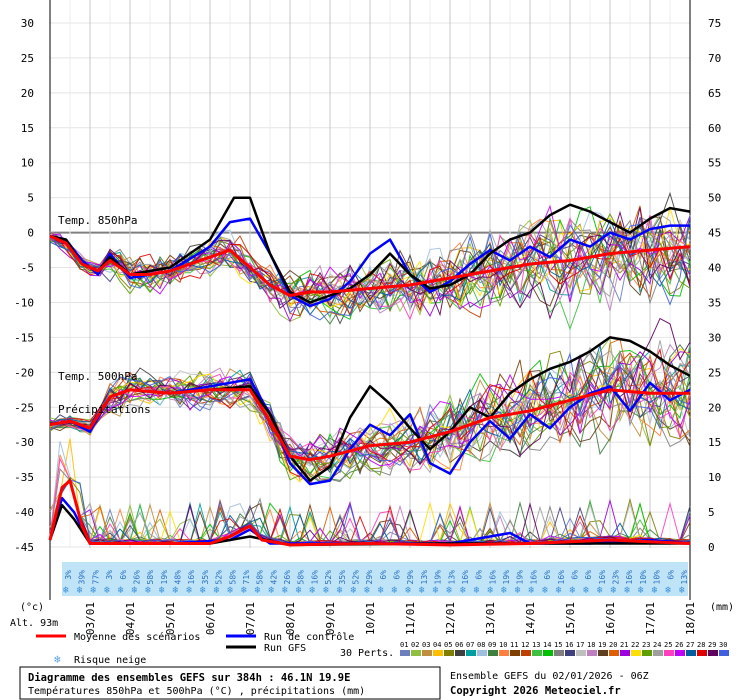  Describe the element at coordinates (714, 163) in the screenshot. I see `right-tick-label: 55` at that location.